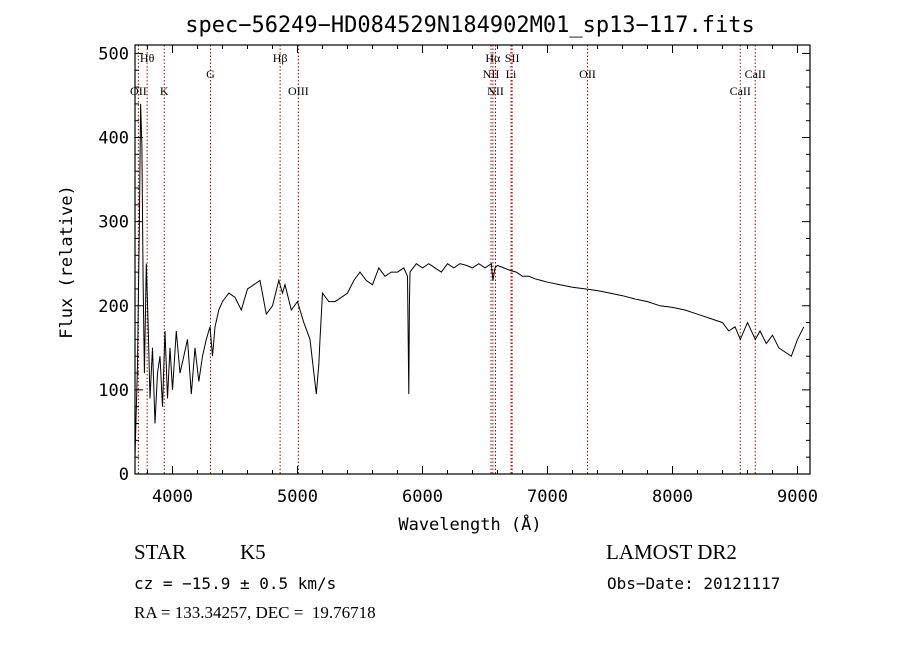  Describe the element at coordinates (113, 223) in the screenshot. I see `y-tick-label: 300` at that location.